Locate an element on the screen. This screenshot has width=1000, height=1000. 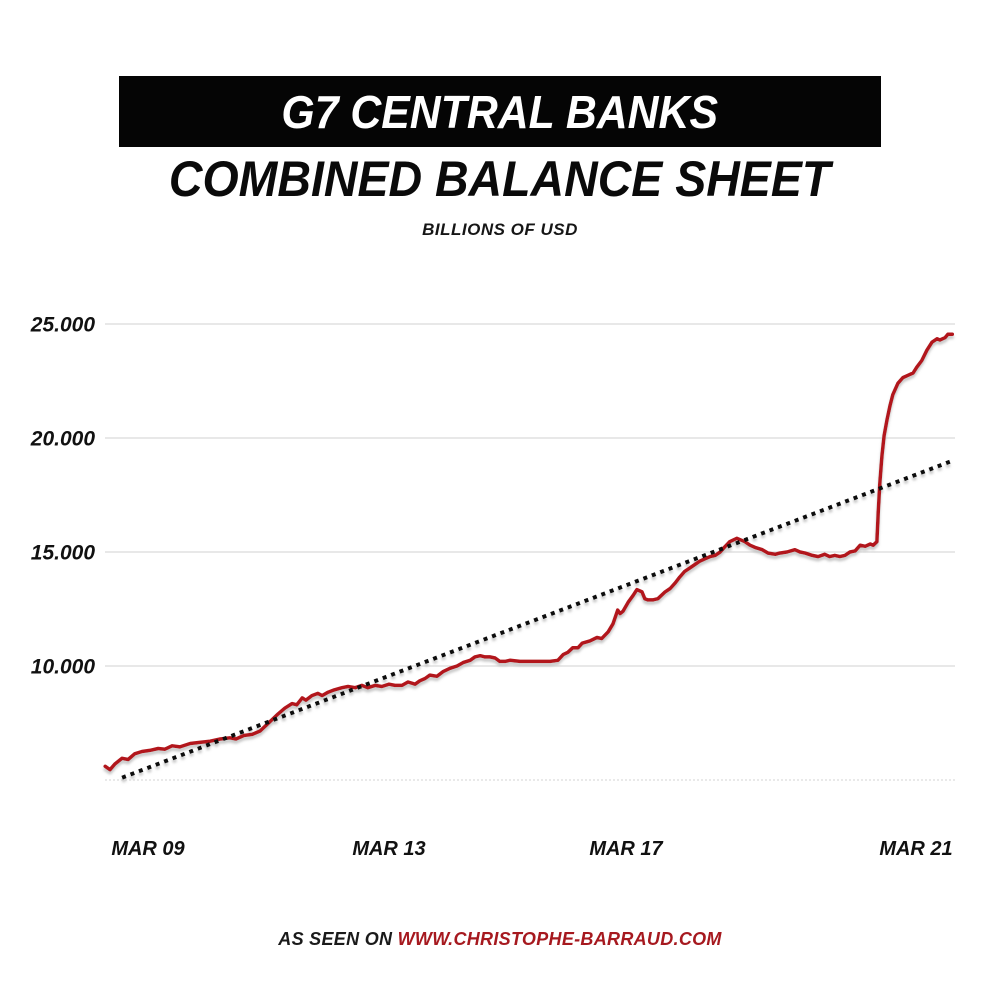
y-tick-label: 25.000 is located at coordinates (63, 325).